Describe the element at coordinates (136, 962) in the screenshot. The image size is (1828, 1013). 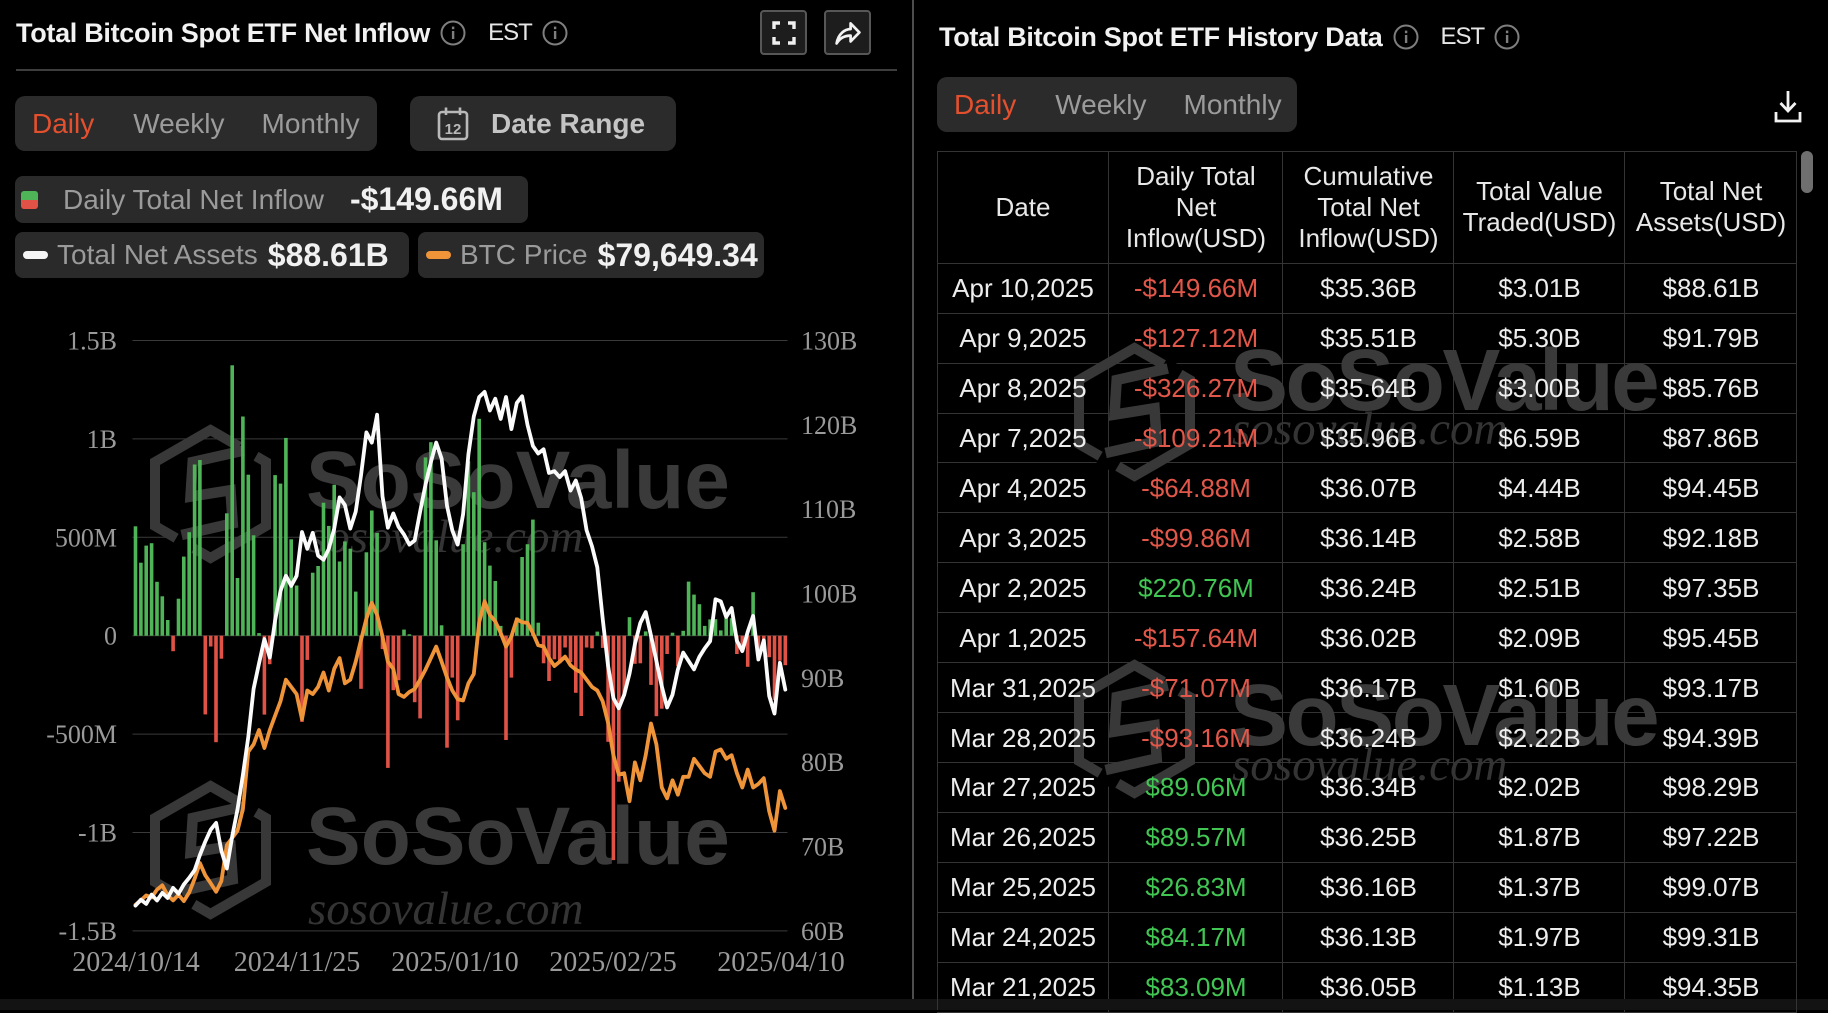
I see `svg-text: 2024/10/14` at that location.